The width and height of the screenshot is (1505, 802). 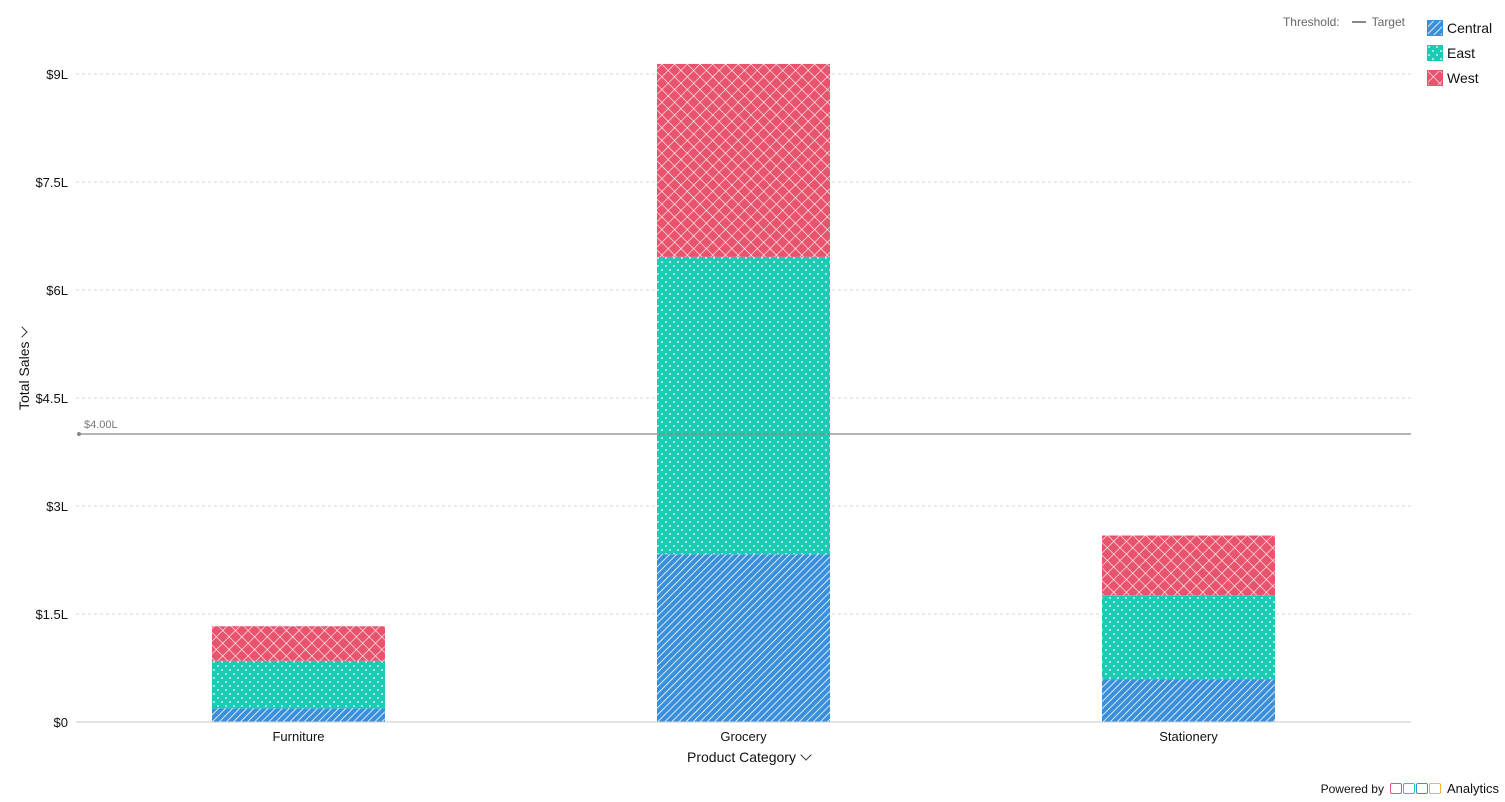 I want to click on y-tick-label: $1.5L, so click(x=51, y=614).